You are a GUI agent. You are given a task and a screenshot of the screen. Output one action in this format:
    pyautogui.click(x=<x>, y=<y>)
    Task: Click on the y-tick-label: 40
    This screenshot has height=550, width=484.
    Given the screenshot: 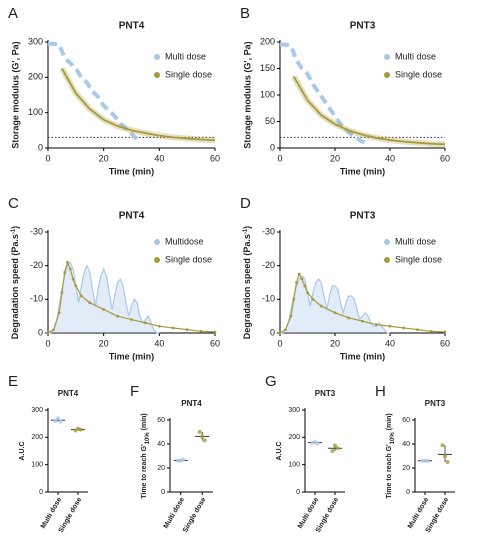 What is the action you would take?
    pyautogui.click(x=406, y=444)
    